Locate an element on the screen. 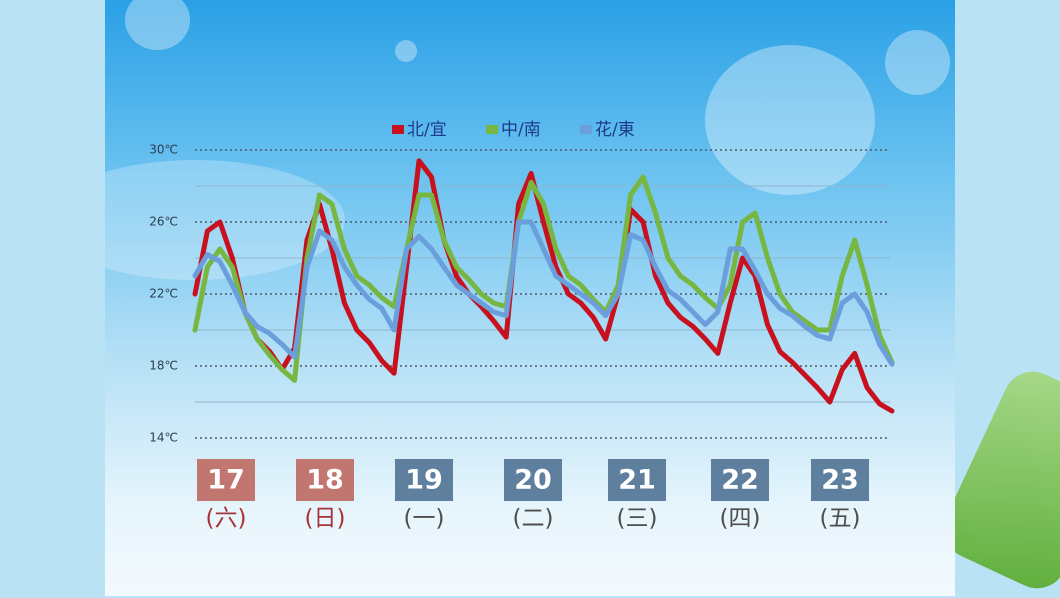 This screenshot has height=598, width=1060. day-date: 22 is located at coordinates (740, 480).